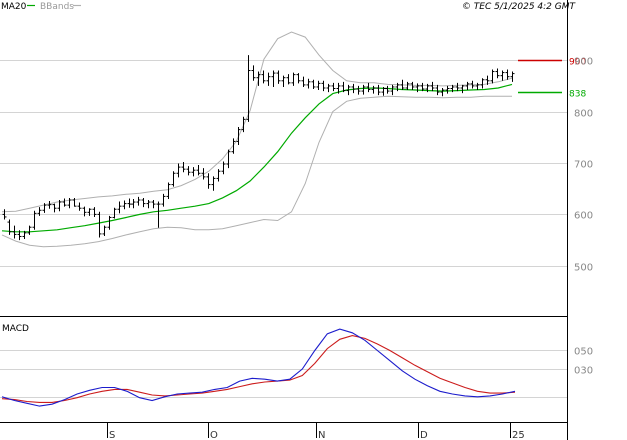 The height and width of the screenshot is (440, 627). I want to click on x-tick-label: D, so click(424, 435).